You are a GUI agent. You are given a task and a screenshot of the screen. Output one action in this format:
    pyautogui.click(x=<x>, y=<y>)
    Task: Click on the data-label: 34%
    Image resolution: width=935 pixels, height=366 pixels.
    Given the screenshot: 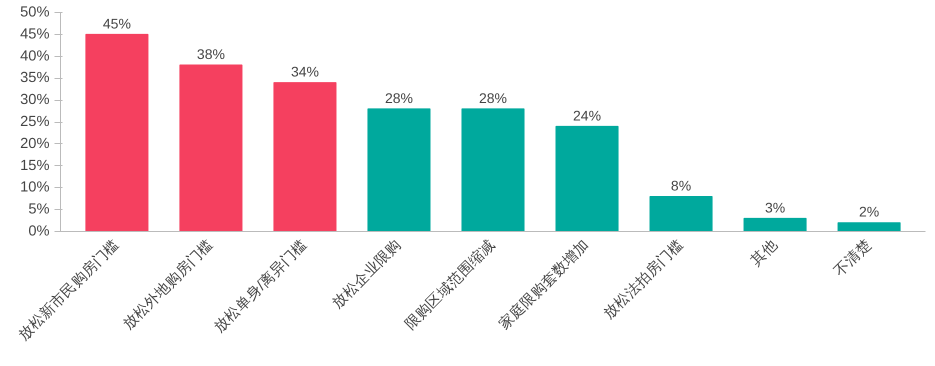 What is the action you would take?
    pyautogui.click(x=304, y=72)
    